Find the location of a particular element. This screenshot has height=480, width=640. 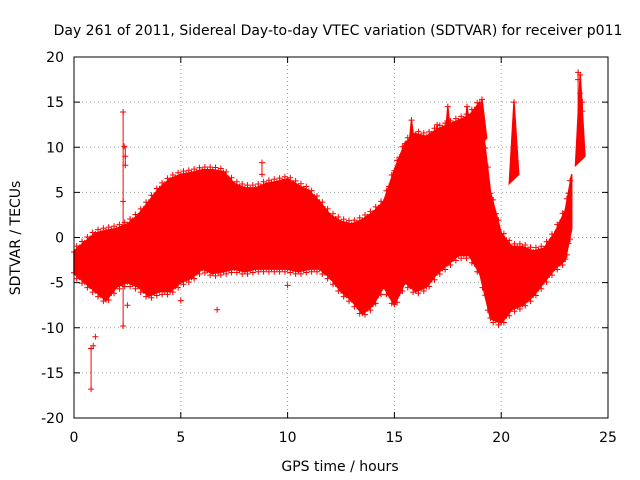

x-axis-label: GPS time / hours is located at coordinates (339, 467).